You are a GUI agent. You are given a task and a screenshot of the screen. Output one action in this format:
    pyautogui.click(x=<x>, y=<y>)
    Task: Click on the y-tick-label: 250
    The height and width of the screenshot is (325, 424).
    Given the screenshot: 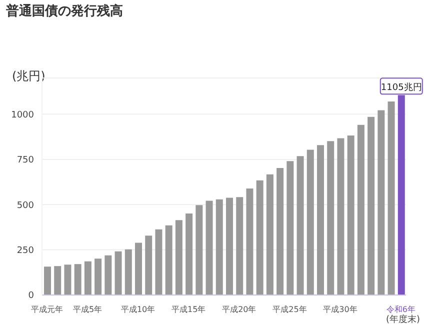 What is the action you would take?
    pyautogui.click(x=25, y=251)
    